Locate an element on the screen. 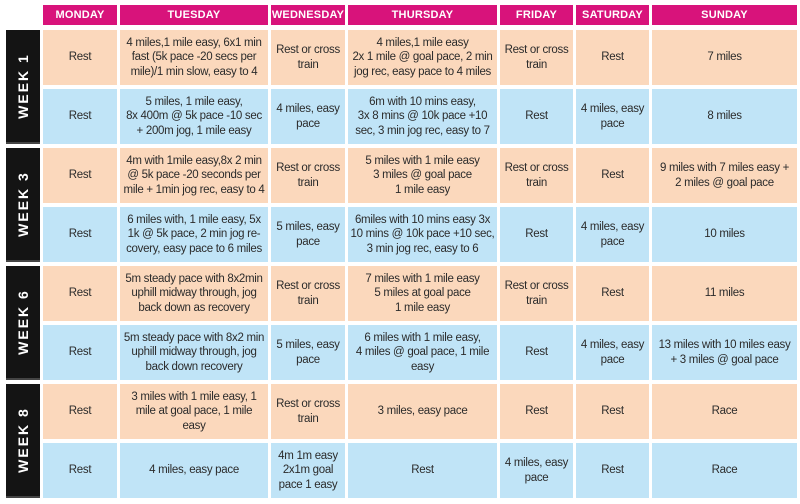 This screenshot has width=800, height=504. header-thursday: THURSDAY is located at coordinates (422, 15).